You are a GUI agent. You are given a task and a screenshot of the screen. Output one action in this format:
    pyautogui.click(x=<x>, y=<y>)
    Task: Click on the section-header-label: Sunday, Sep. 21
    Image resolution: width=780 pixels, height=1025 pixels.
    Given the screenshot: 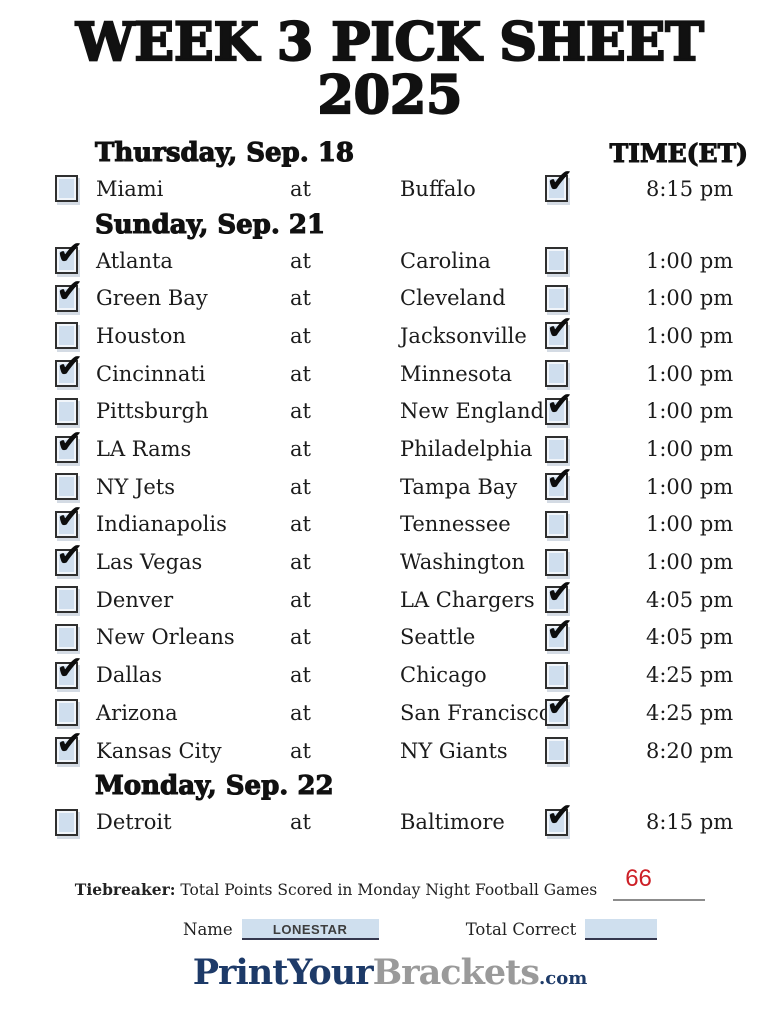 What is the action you would take?
    pyautogui.click(x=210, y=224)
    